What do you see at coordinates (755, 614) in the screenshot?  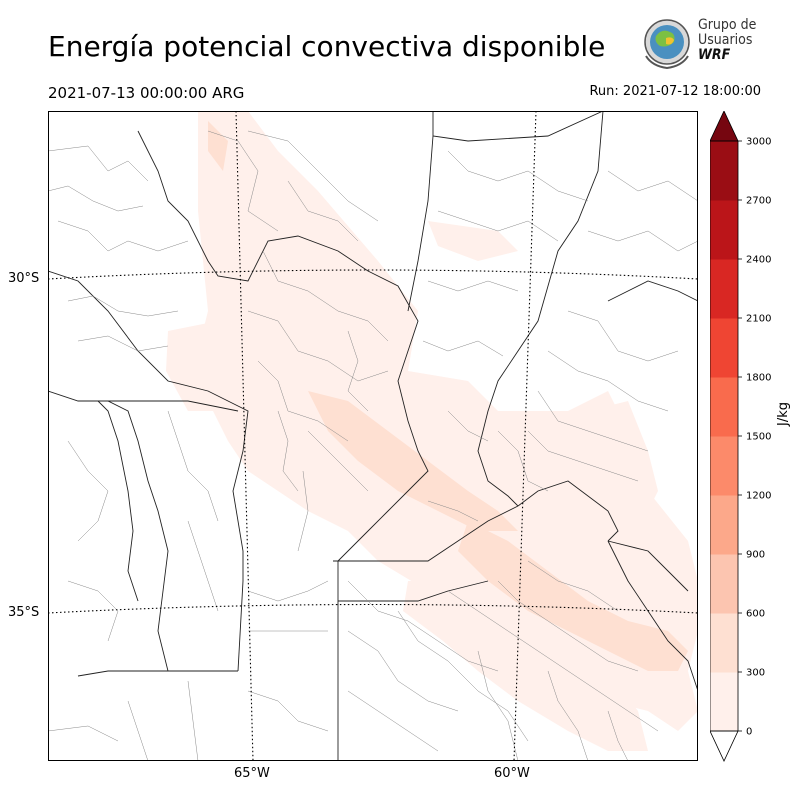 I see `colorbar-tick-label: 600` at bounding box center [755, 614].